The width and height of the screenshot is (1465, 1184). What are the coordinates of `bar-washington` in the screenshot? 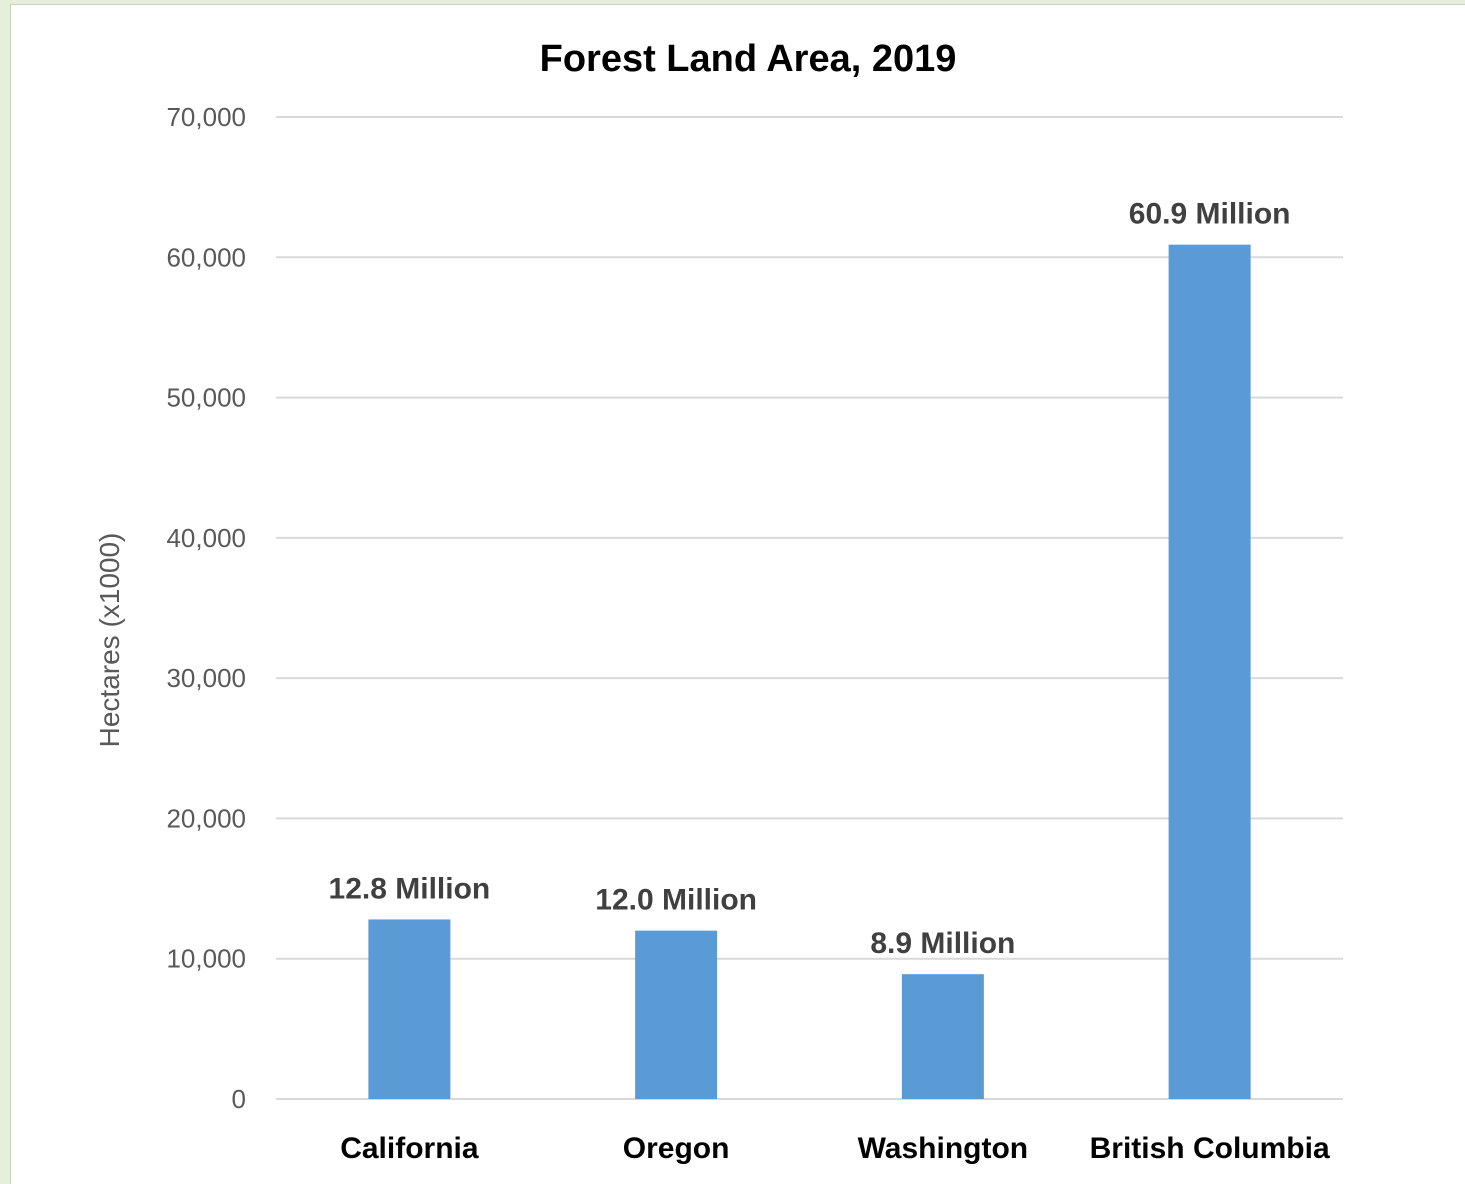 It's located at (942, 1036).